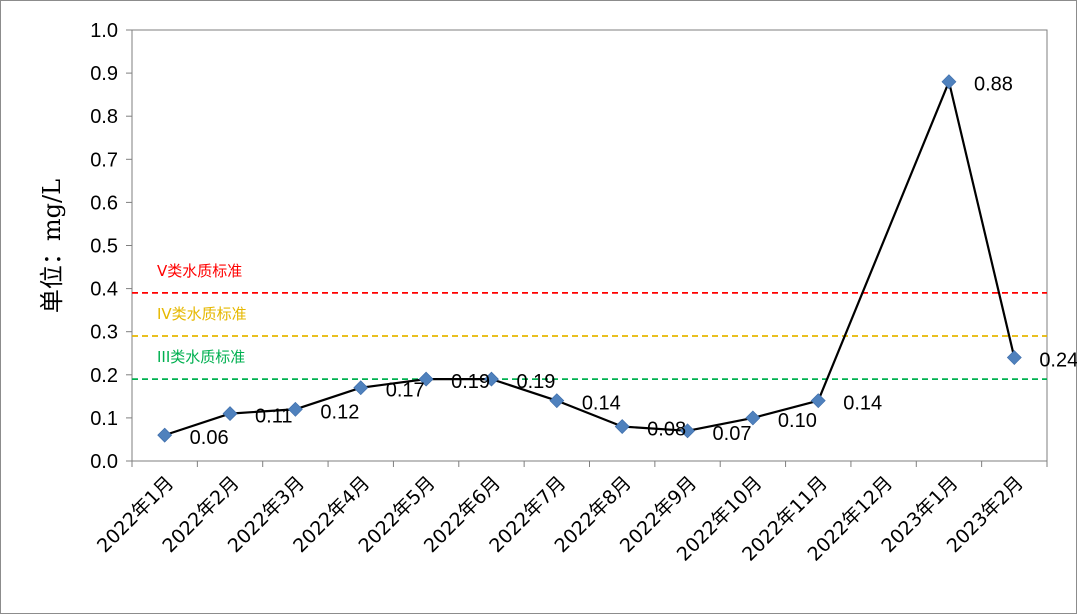  Describe the element at coordinates (52, 246) in the screenshot. I see `y-axis-label: 单位：mg/L` at that location.